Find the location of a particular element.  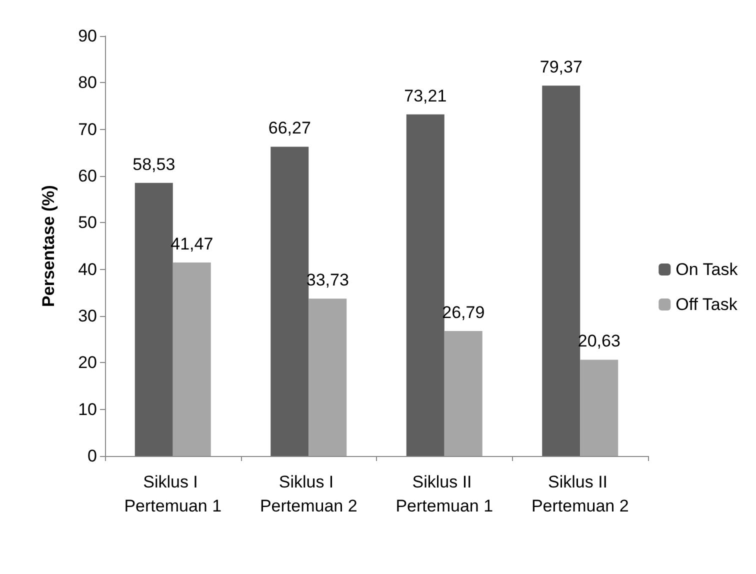

y-tick-label: 0 is located at coordinates (92, 456).